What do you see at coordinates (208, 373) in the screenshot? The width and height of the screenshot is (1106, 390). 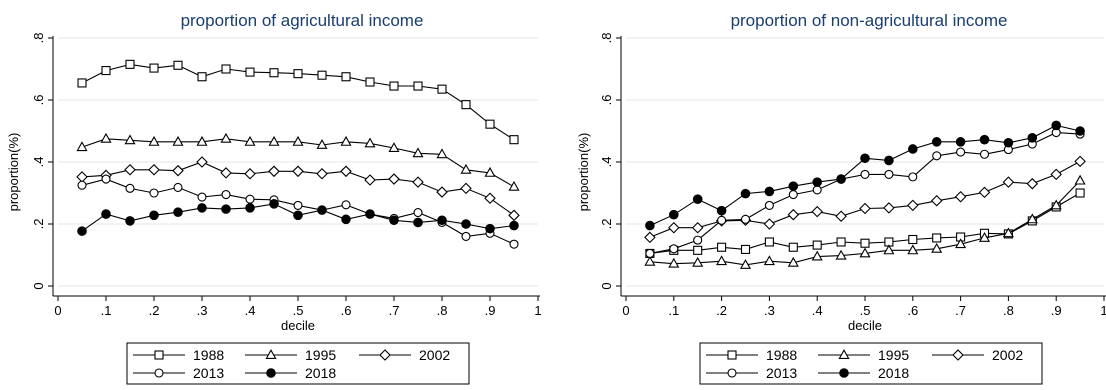 I see `legend-label: 2013` at bounding box center [208, 373].